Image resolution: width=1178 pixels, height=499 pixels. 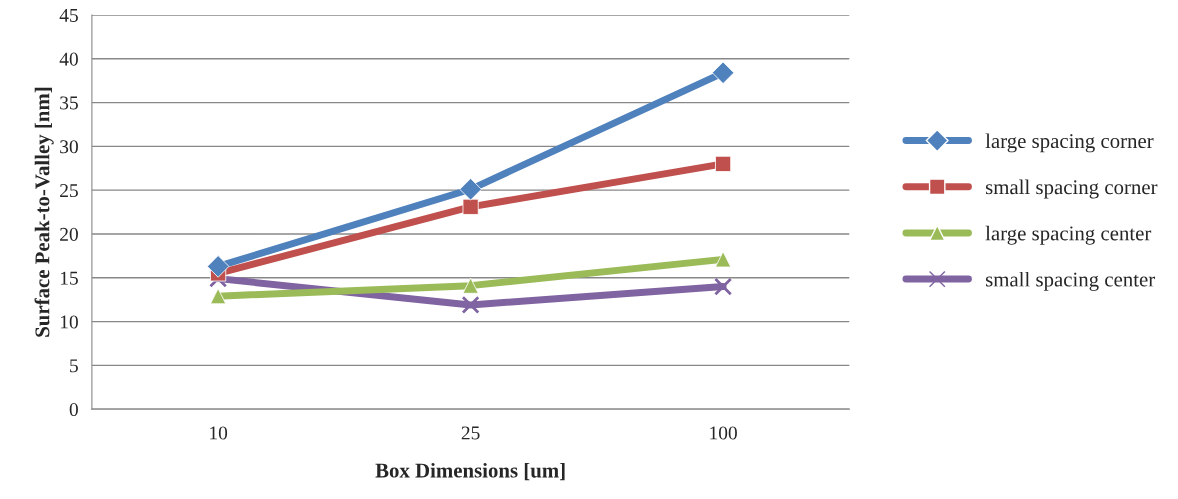 What do you see at coordinates (69, 103) in the screenshot?
I see `y-tick-label: 35` at bounding box center [69, 103].